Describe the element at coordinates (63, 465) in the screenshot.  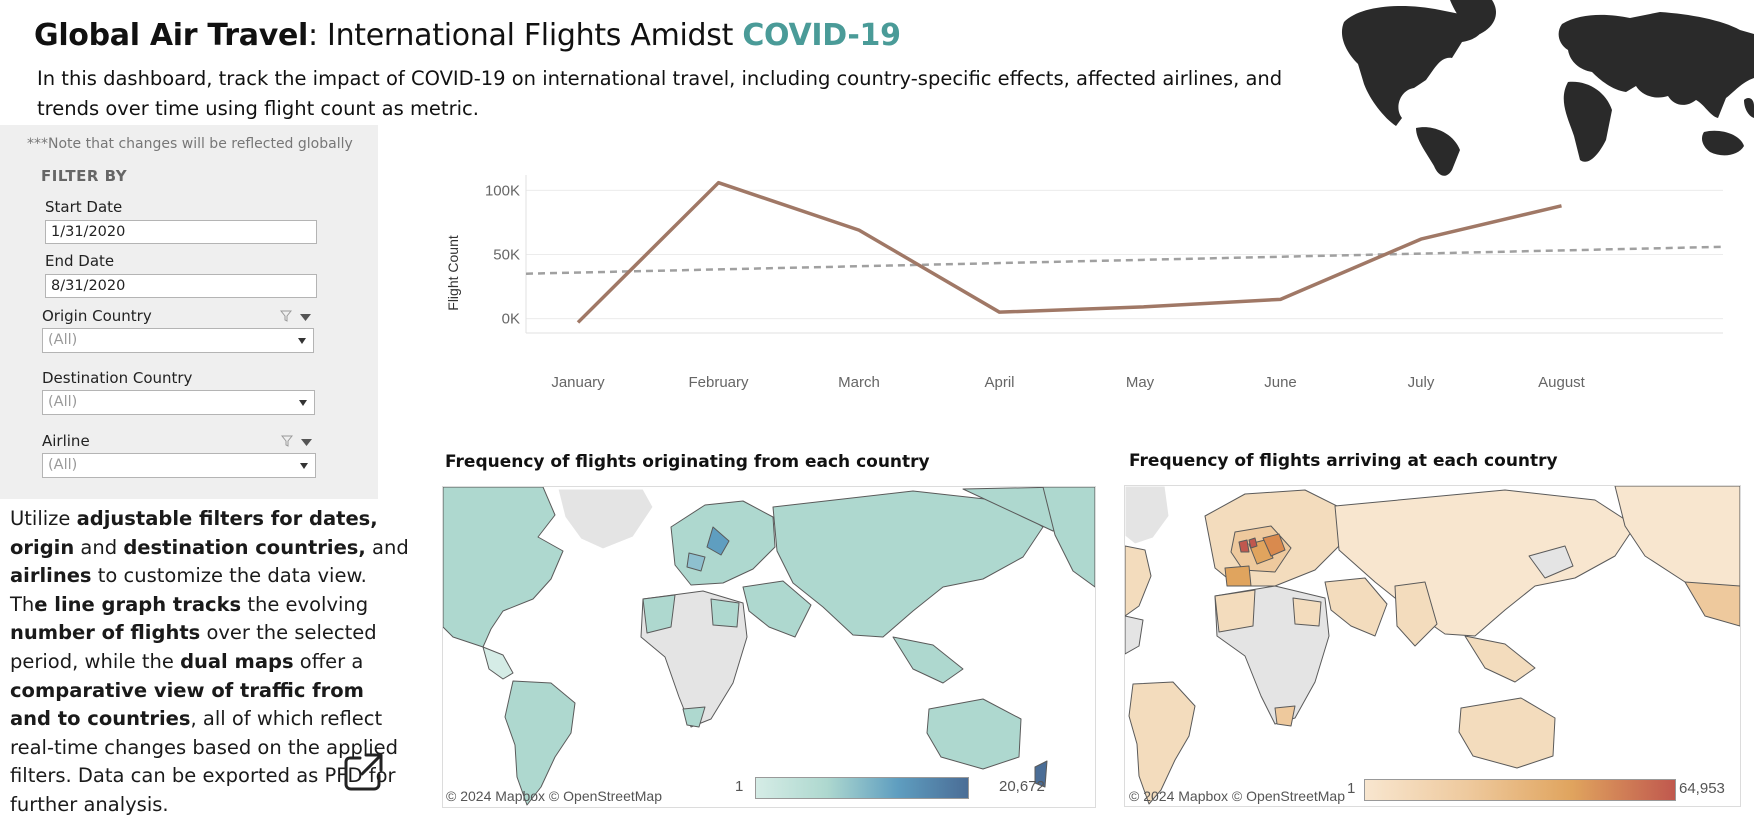
I see `airline-value: (All)` at that location.